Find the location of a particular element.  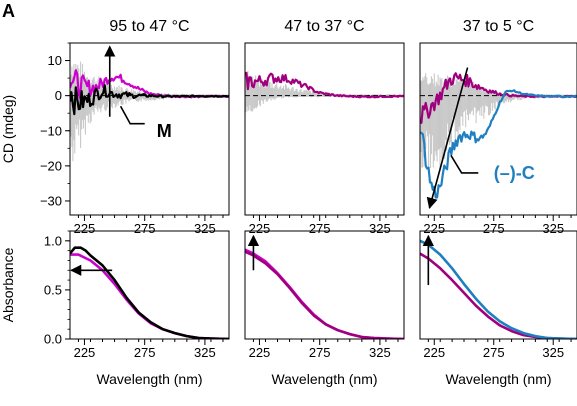

annotation-label: M is located at coordinates (164, 131).